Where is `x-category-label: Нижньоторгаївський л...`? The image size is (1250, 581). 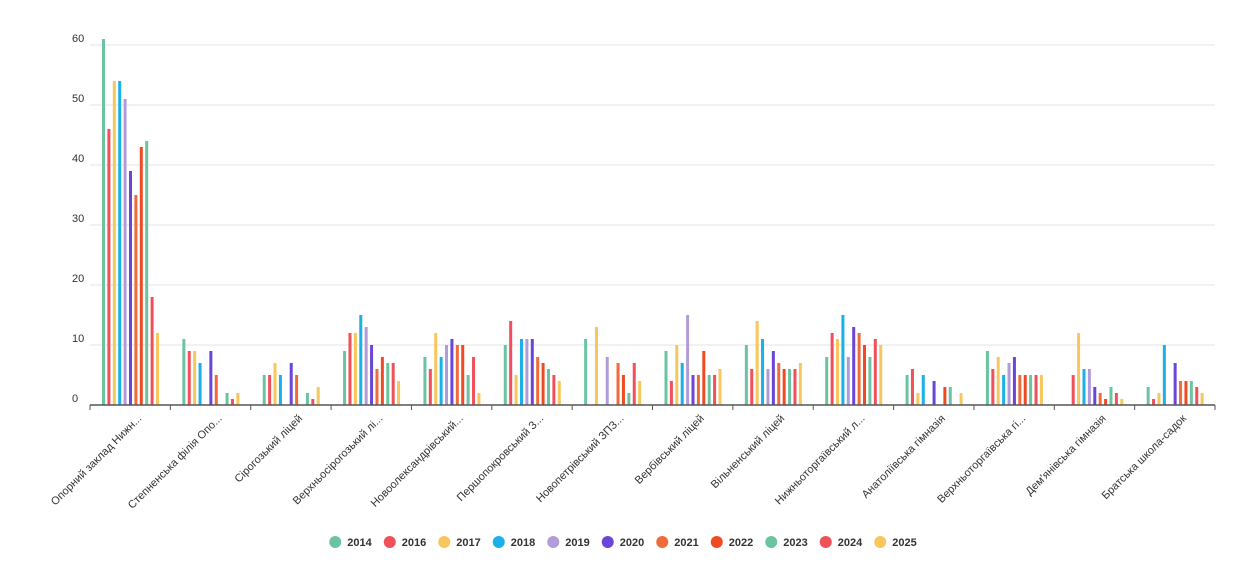 x-category-label: Нижньоторгаївський л... is located at coordinates (820, 460).